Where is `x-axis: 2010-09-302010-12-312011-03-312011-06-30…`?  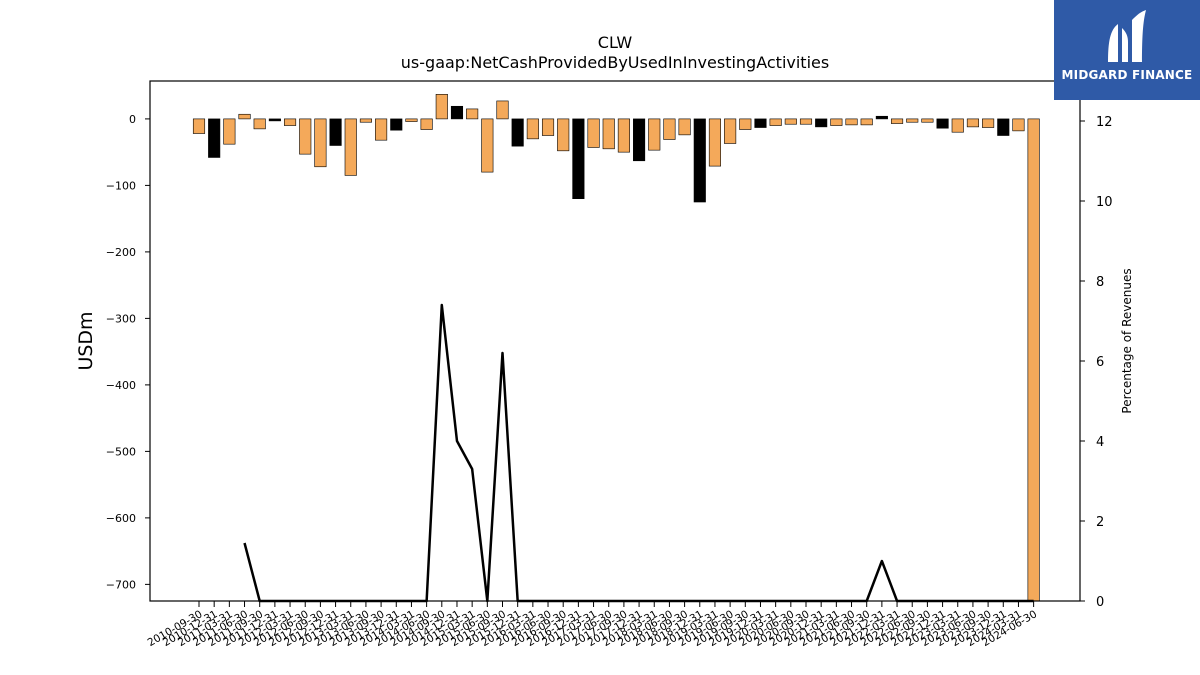
x-axis: 2010-09-302010-12-312011-03-312011-06-30… is located at coordinates (592, 625).